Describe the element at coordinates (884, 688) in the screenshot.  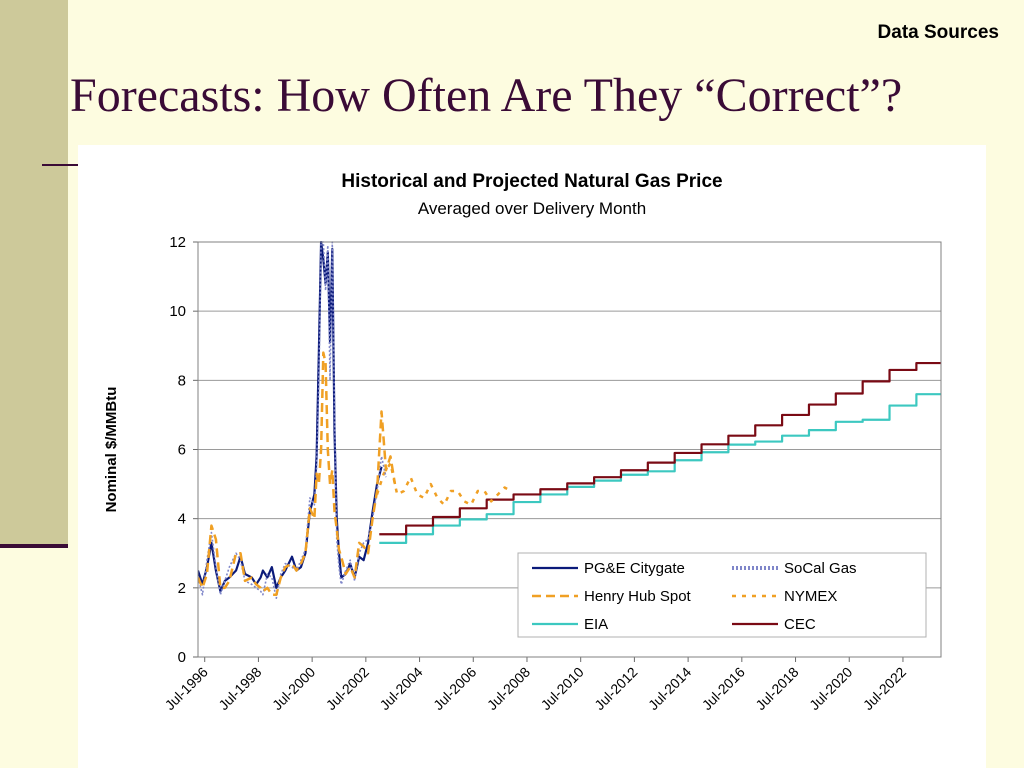
I see `x-tick-label: Jul-2022` at that location.